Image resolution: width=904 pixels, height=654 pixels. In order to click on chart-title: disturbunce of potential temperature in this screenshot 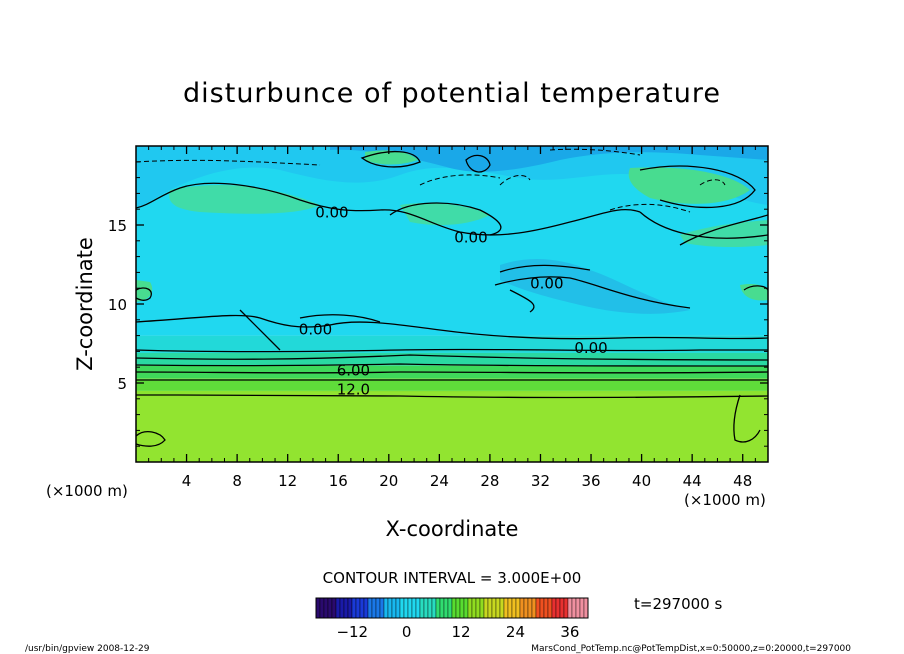, I will do `click(452, 93)`.